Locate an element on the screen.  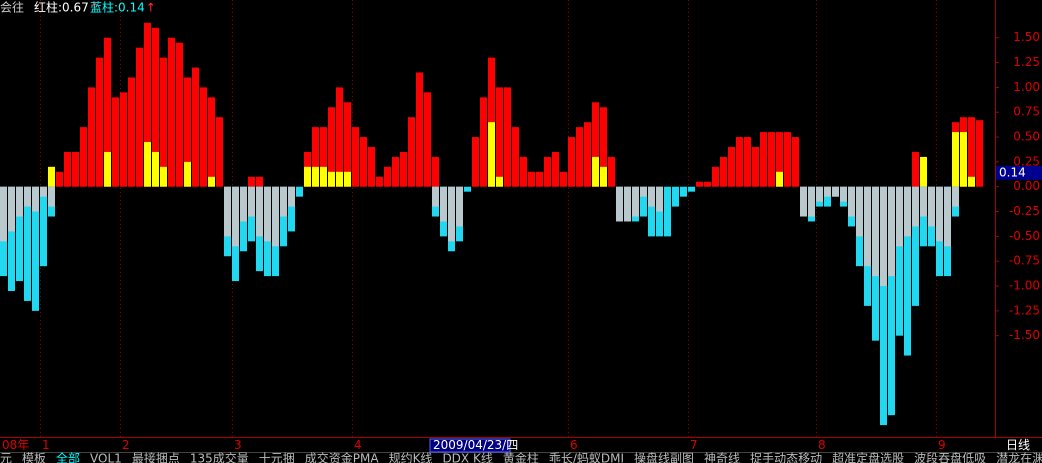
y-tick-label: 0.75 is located at coordinates (1026, 112).